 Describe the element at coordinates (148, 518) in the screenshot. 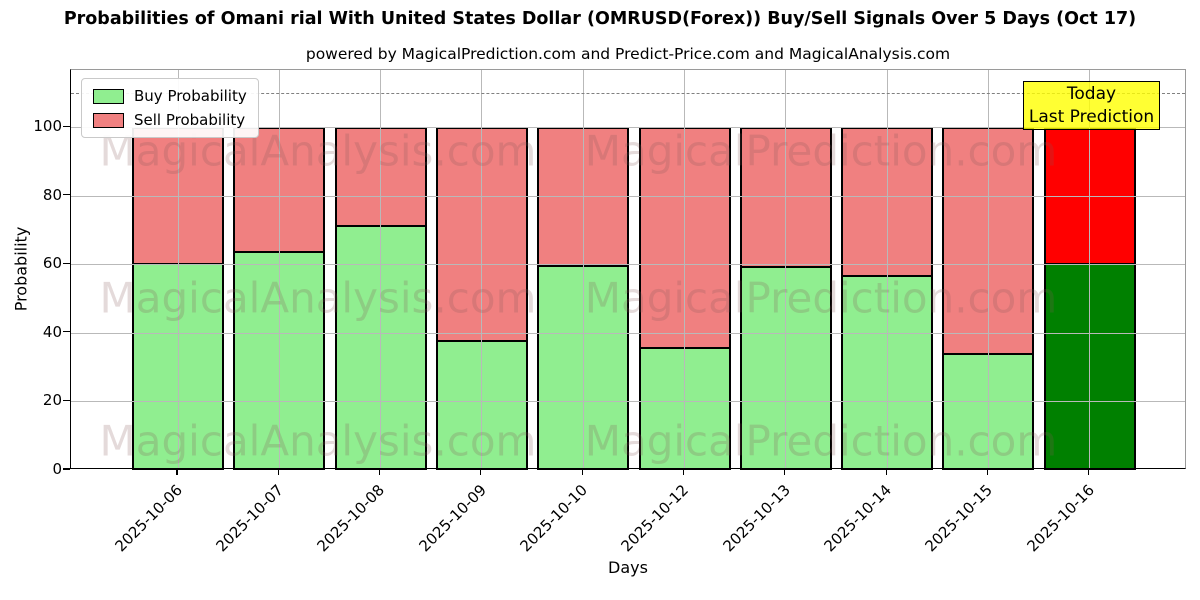

I see `x-tick-label-text-2025-10-06: 2025-10-06` at that location.